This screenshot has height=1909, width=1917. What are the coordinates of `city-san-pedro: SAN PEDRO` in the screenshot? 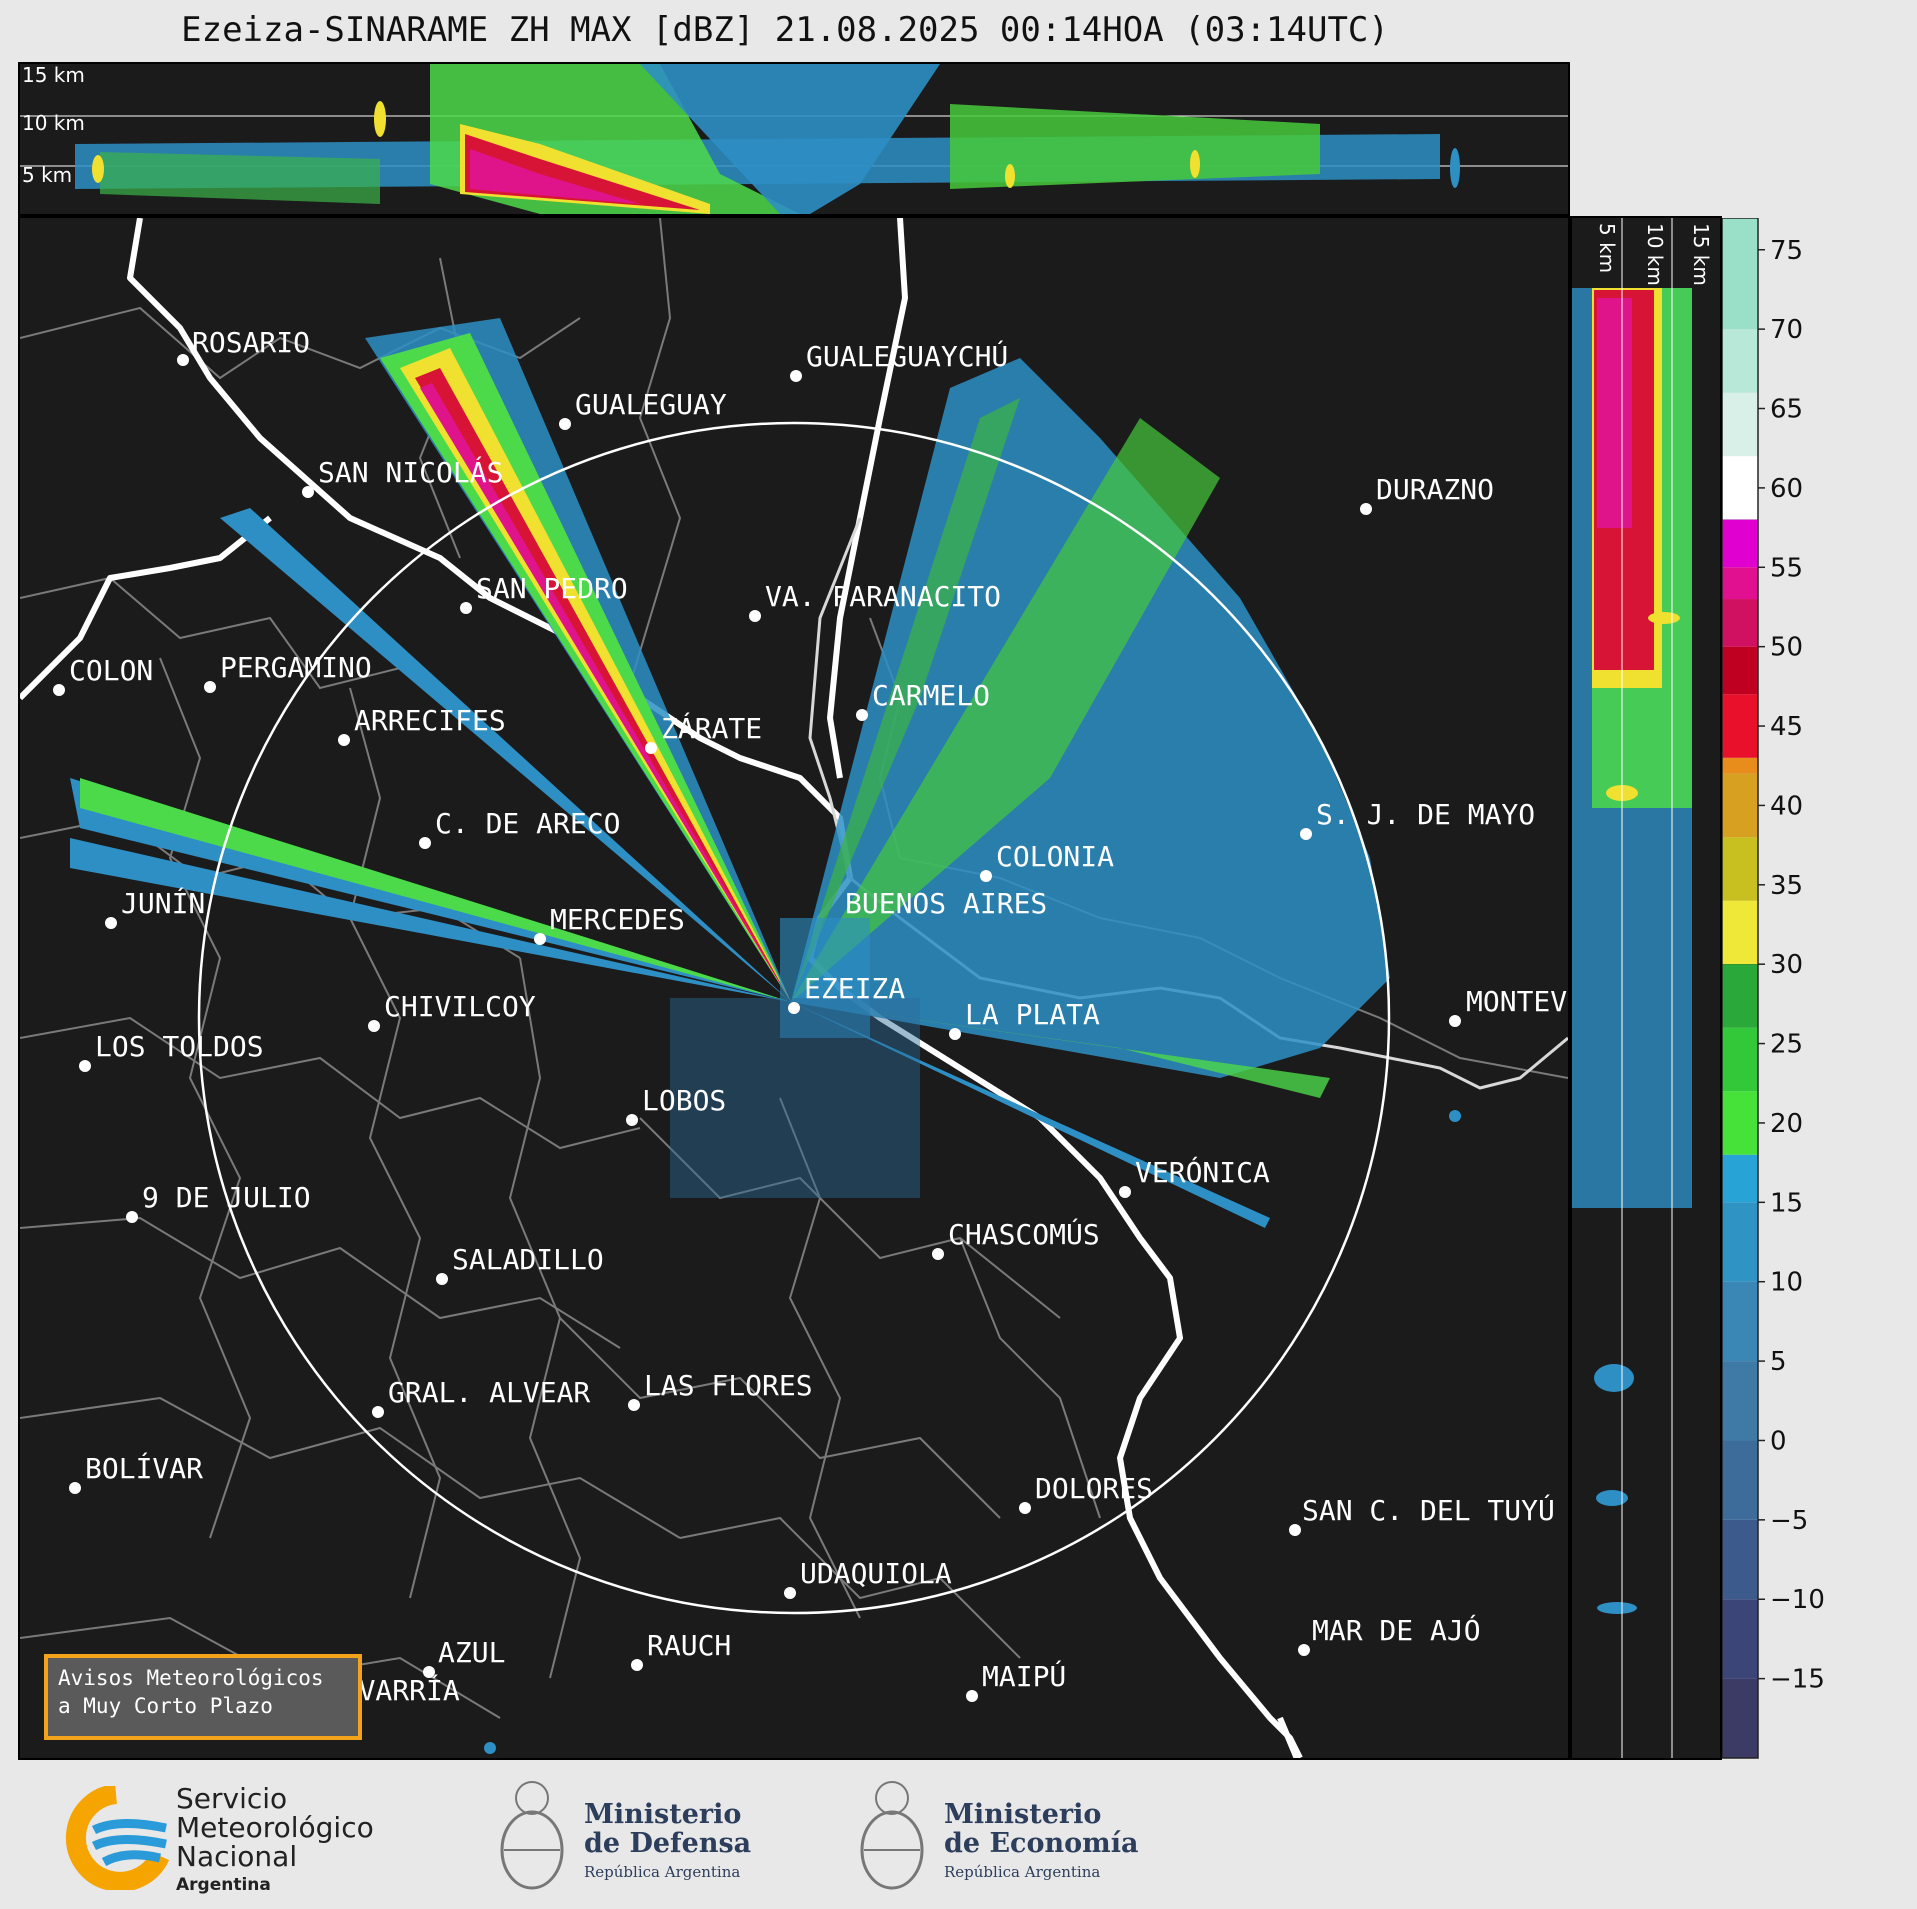 It's located at (552, 588).